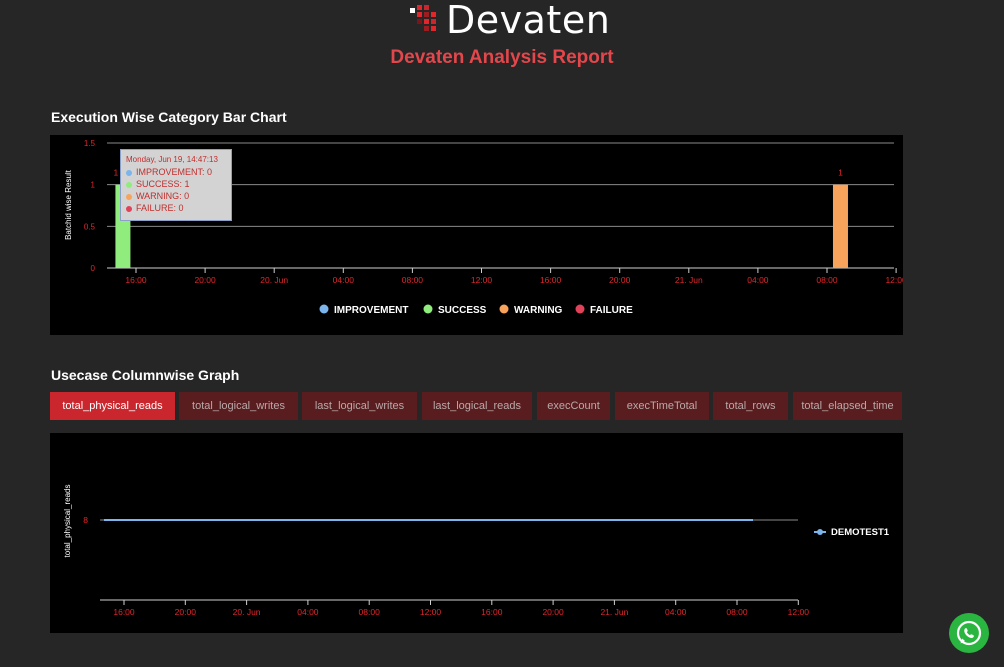 This screenshot has height=667, width=1004. Describe the element at coordinates (247, 612) in the screenshot. I see `line-x-tick-label: 20. Jun` at that location.